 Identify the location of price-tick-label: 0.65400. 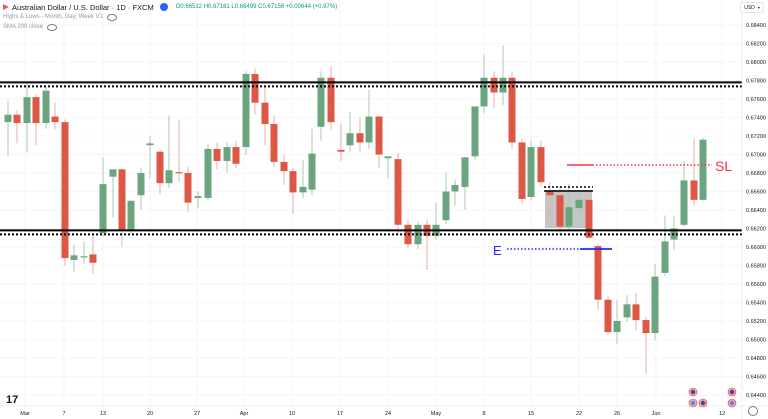
(756, 304).